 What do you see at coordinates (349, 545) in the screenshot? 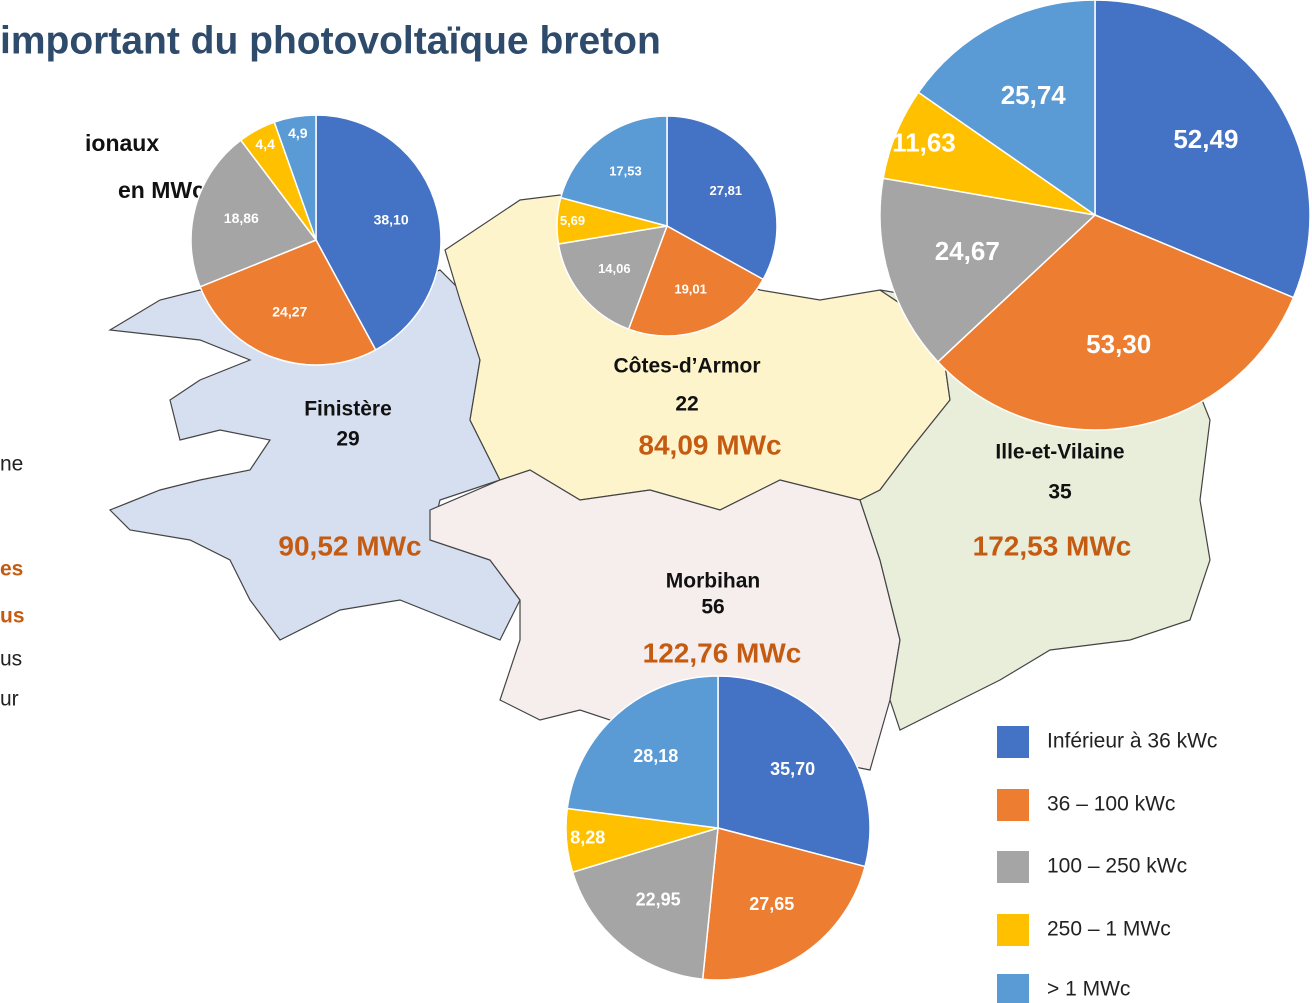
I see `region-total: 90,52 MWc` at bounding box center [349, 545].